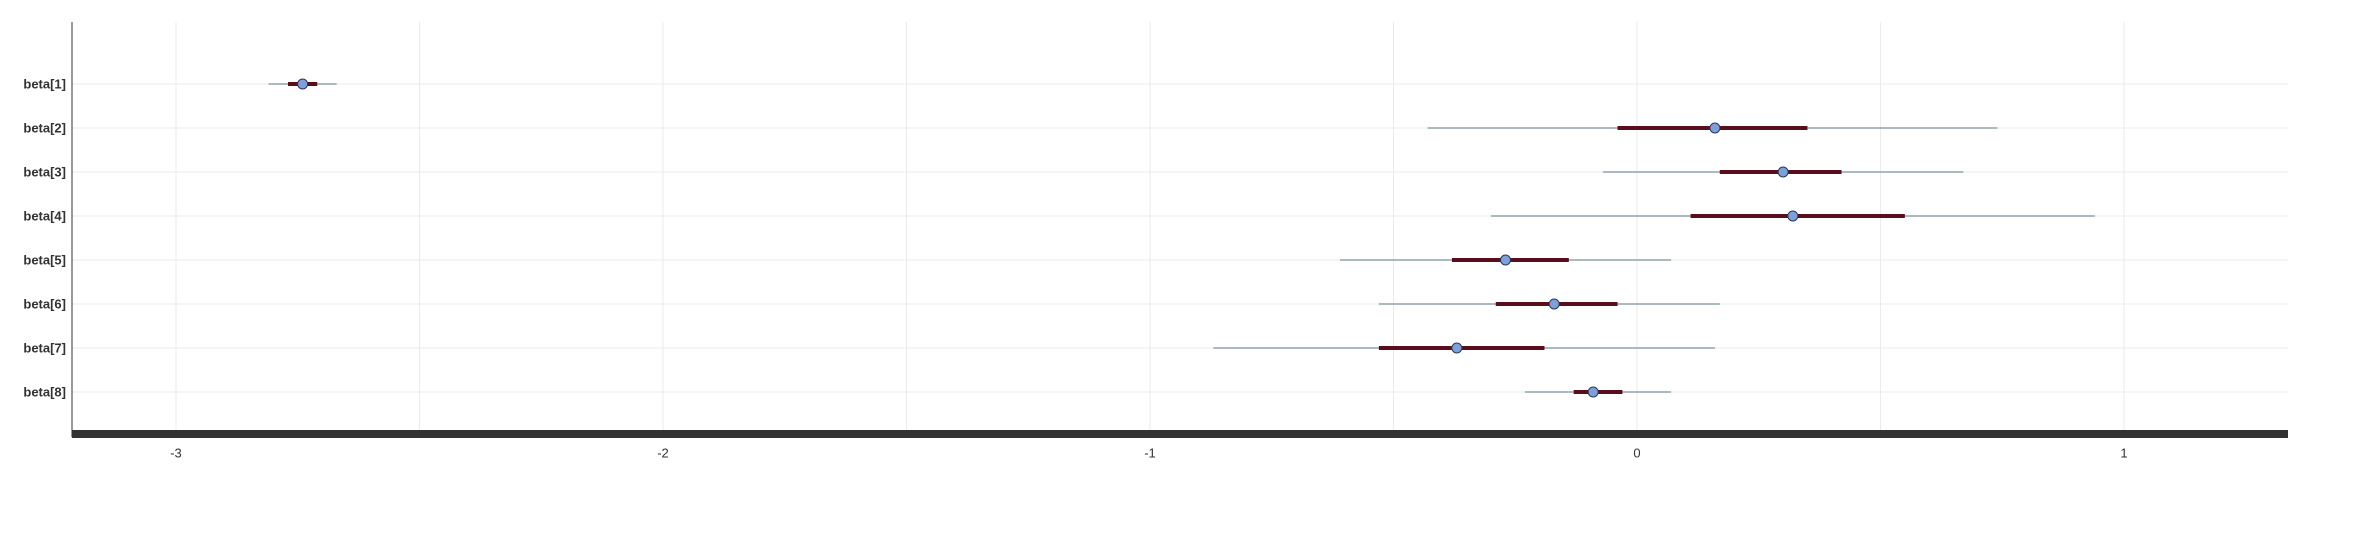  I want to click on x-tick-labels: -3 -2 -1 0 1, so click(1148, 453).